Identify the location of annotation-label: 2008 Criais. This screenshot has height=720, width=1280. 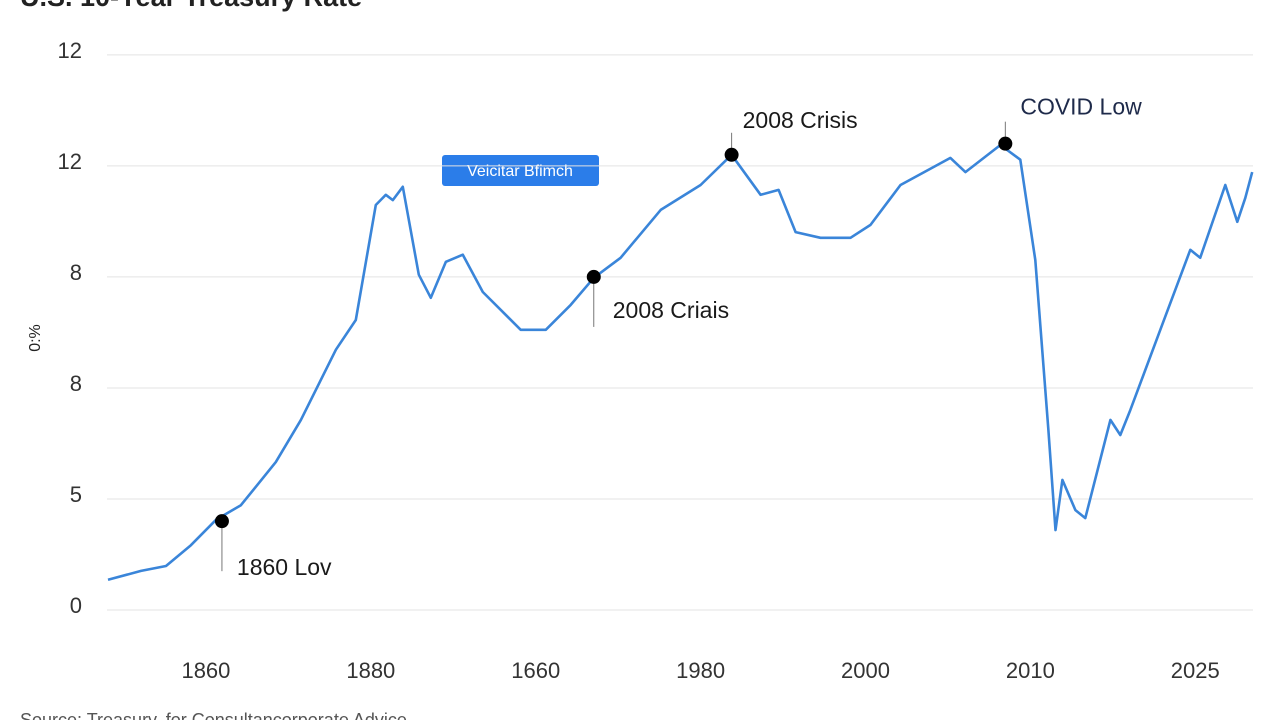
(671, 310).